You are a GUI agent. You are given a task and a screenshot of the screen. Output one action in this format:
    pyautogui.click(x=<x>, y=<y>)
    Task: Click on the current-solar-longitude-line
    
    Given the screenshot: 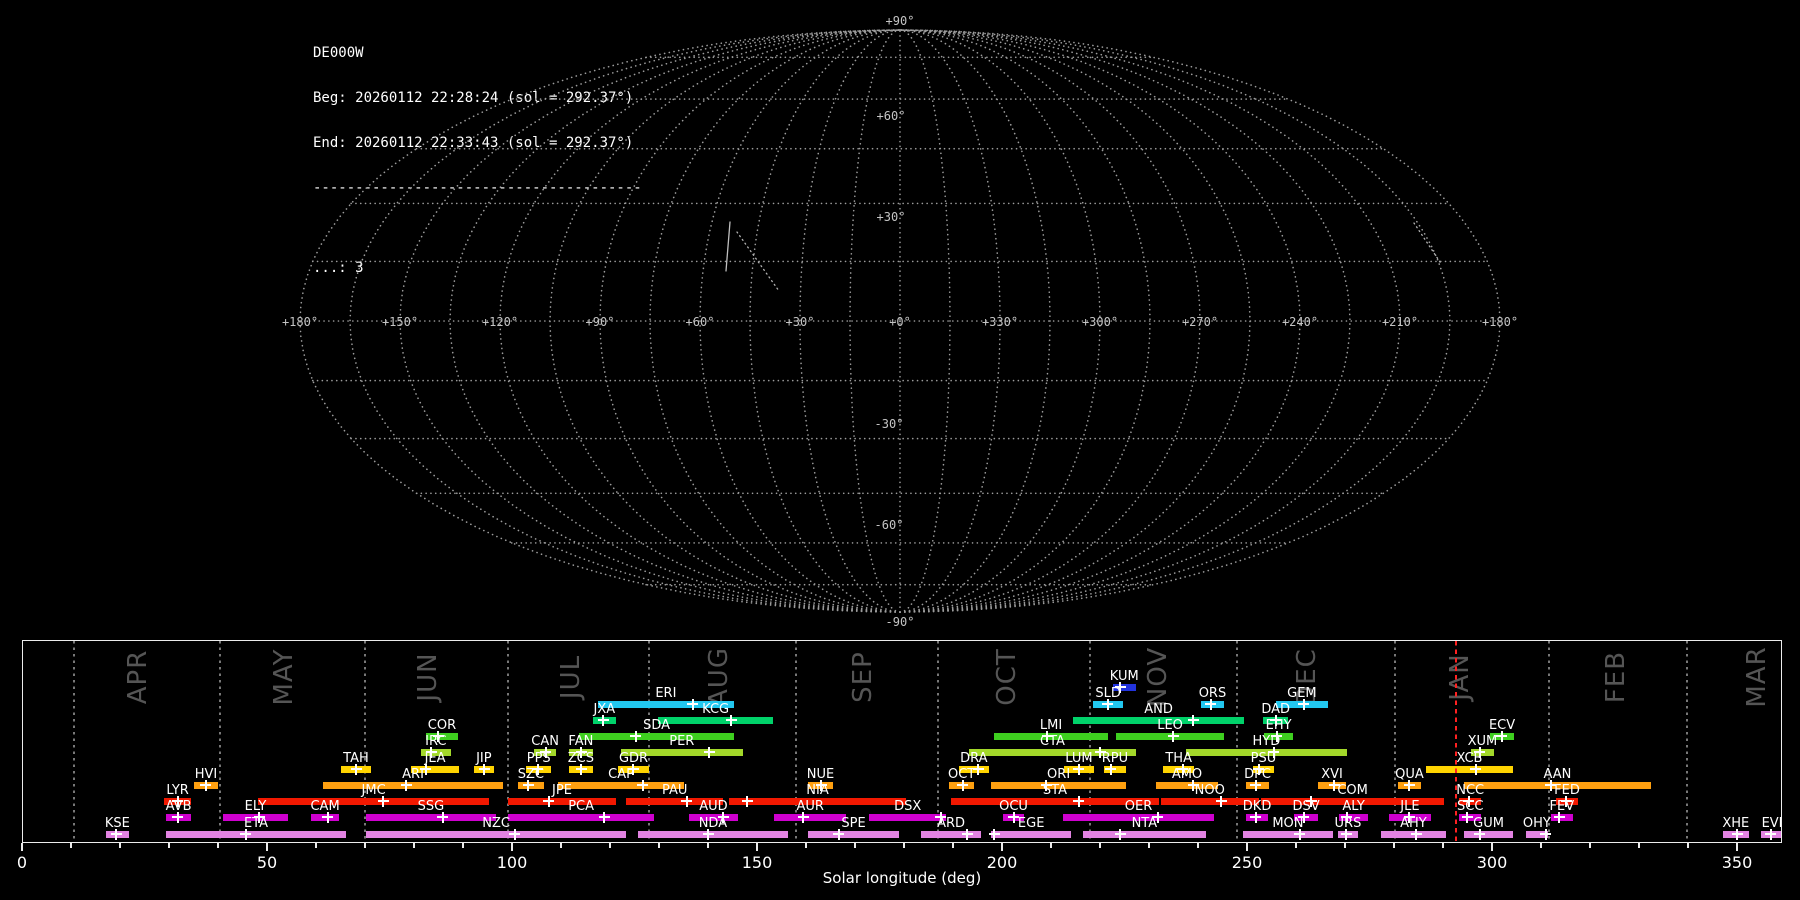 What is the action you would take?
    pyautogui.click(x=1455, y=741)
    